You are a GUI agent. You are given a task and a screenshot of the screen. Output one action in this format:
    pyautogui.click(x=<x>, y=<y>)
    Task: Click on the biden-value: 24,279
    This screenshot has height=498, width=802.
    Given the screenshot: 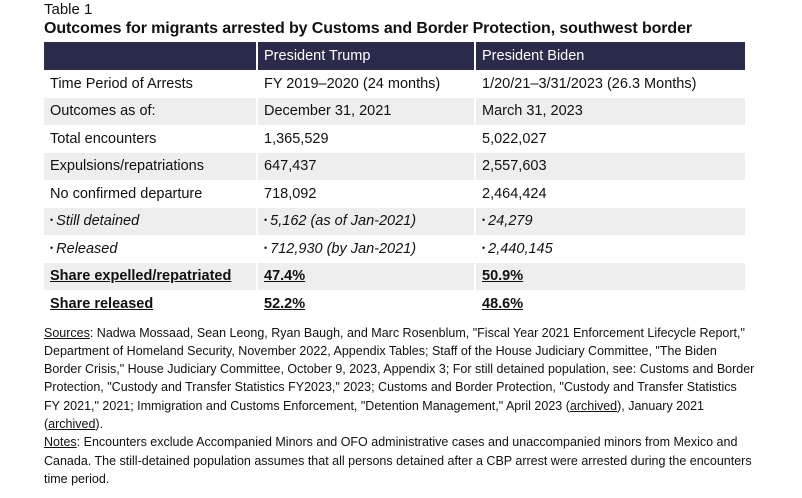 What is the action you would take?
    pyautogui.click(x=510, y=221)
    